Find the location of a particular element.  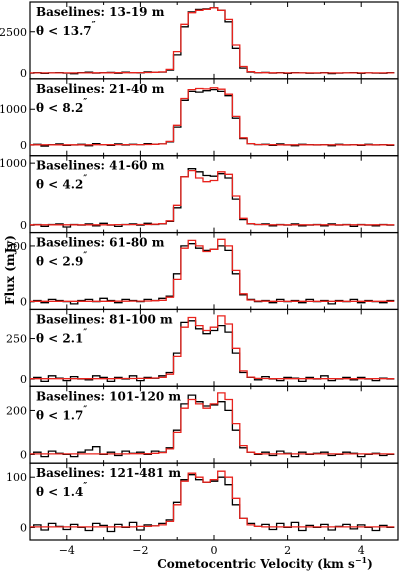

y-tick-label: 500 is located at coordinates (16, 246).